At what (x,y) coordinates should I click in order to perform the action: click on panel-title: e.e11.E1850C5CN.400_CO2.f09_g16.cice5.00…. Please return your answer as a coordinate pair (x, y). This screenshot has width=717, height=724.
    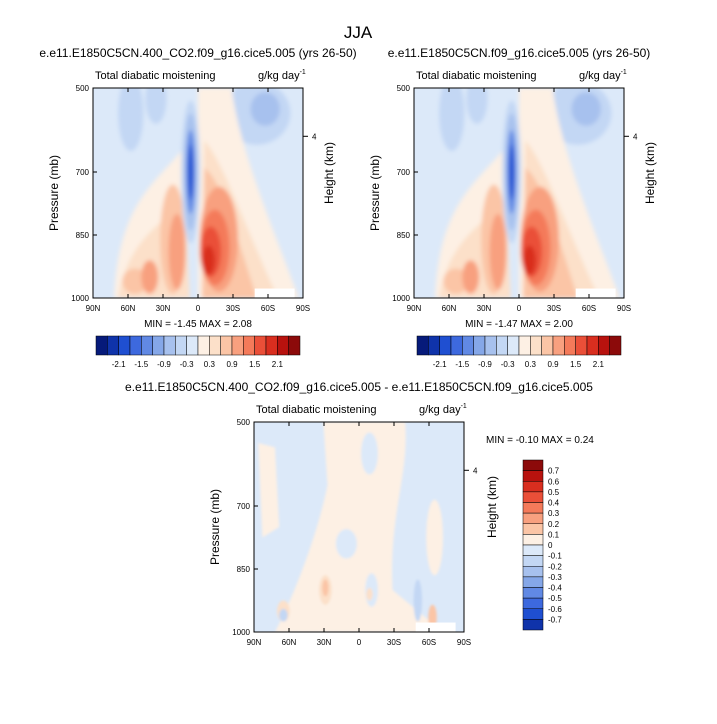
    Looking at the image, I should click on (359, 387).